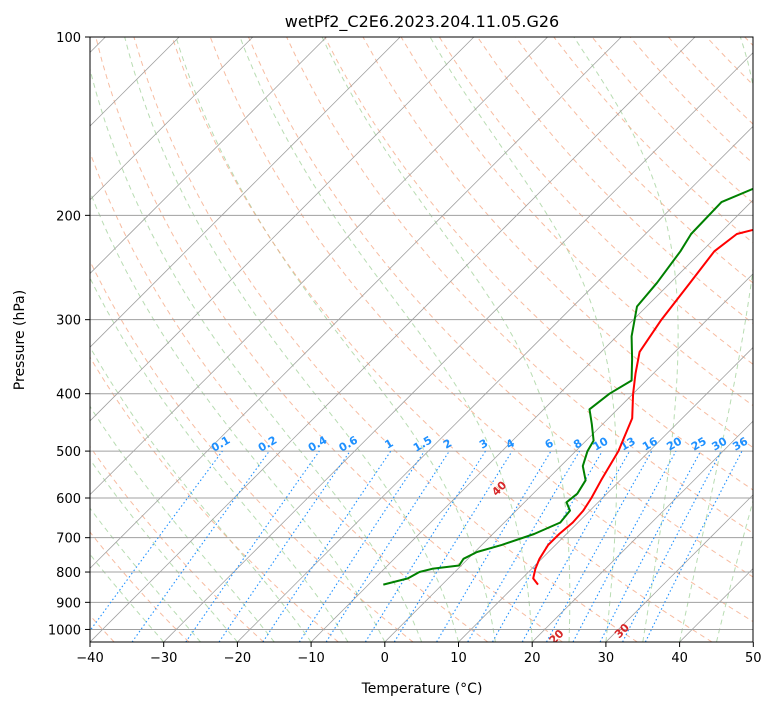 Image resolution: width=775 pixels, height=708 pixels. I want to click on x-tick-label: 10, so click(458, 658).